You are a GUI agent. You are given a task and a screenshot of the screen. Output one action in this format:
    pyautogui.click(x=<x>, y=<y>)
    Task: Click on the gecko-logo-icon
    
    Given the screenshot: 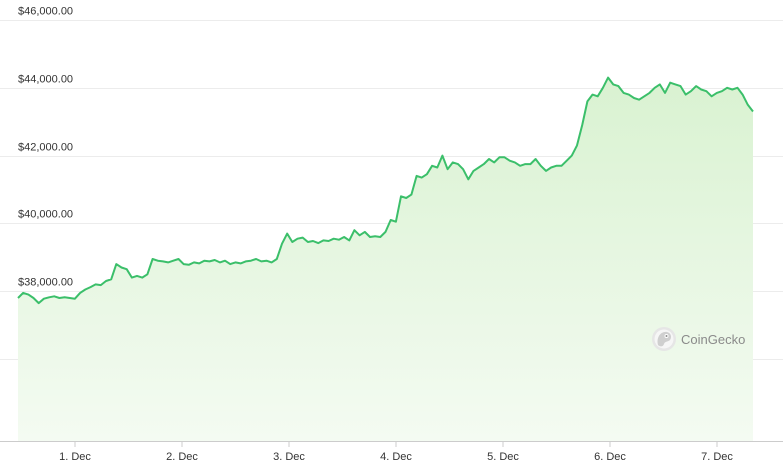 What is the action you would take?
    pyautogui.click(x=664, y=339)
    